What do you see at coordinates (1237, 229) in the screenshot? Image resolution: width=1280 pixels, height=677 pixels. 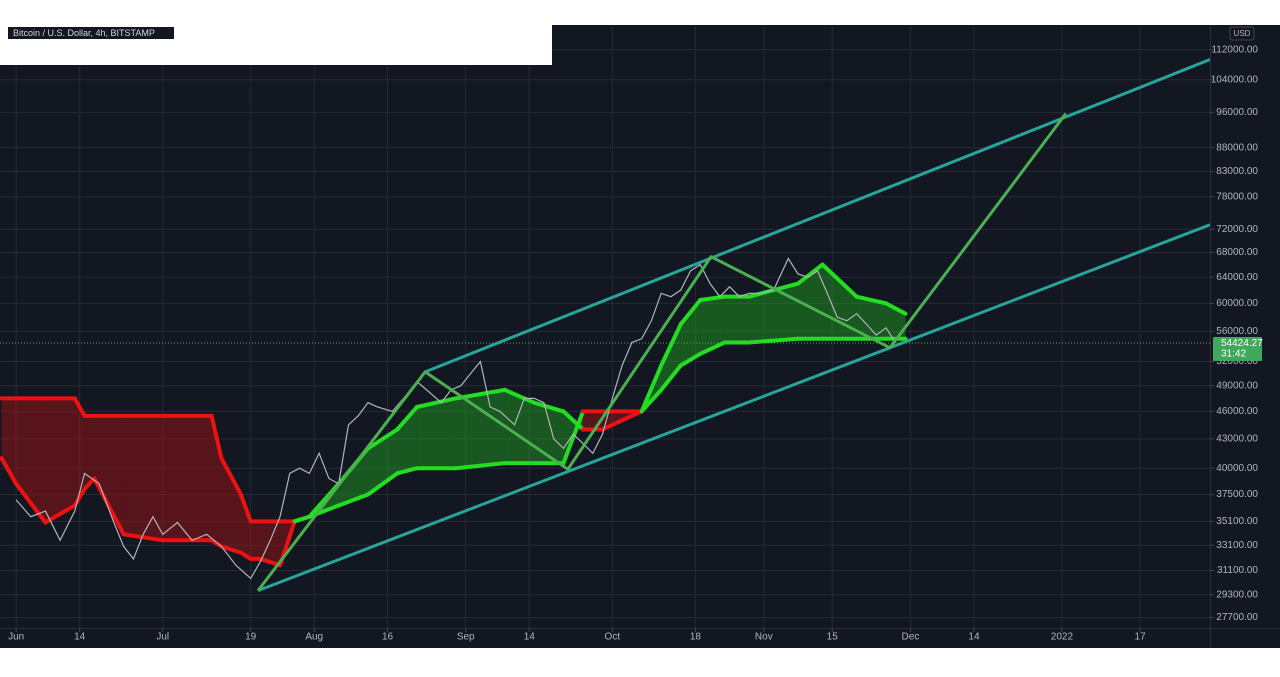 I see `y-tick-label: 72000.00` at bounding box center [1237, 229].